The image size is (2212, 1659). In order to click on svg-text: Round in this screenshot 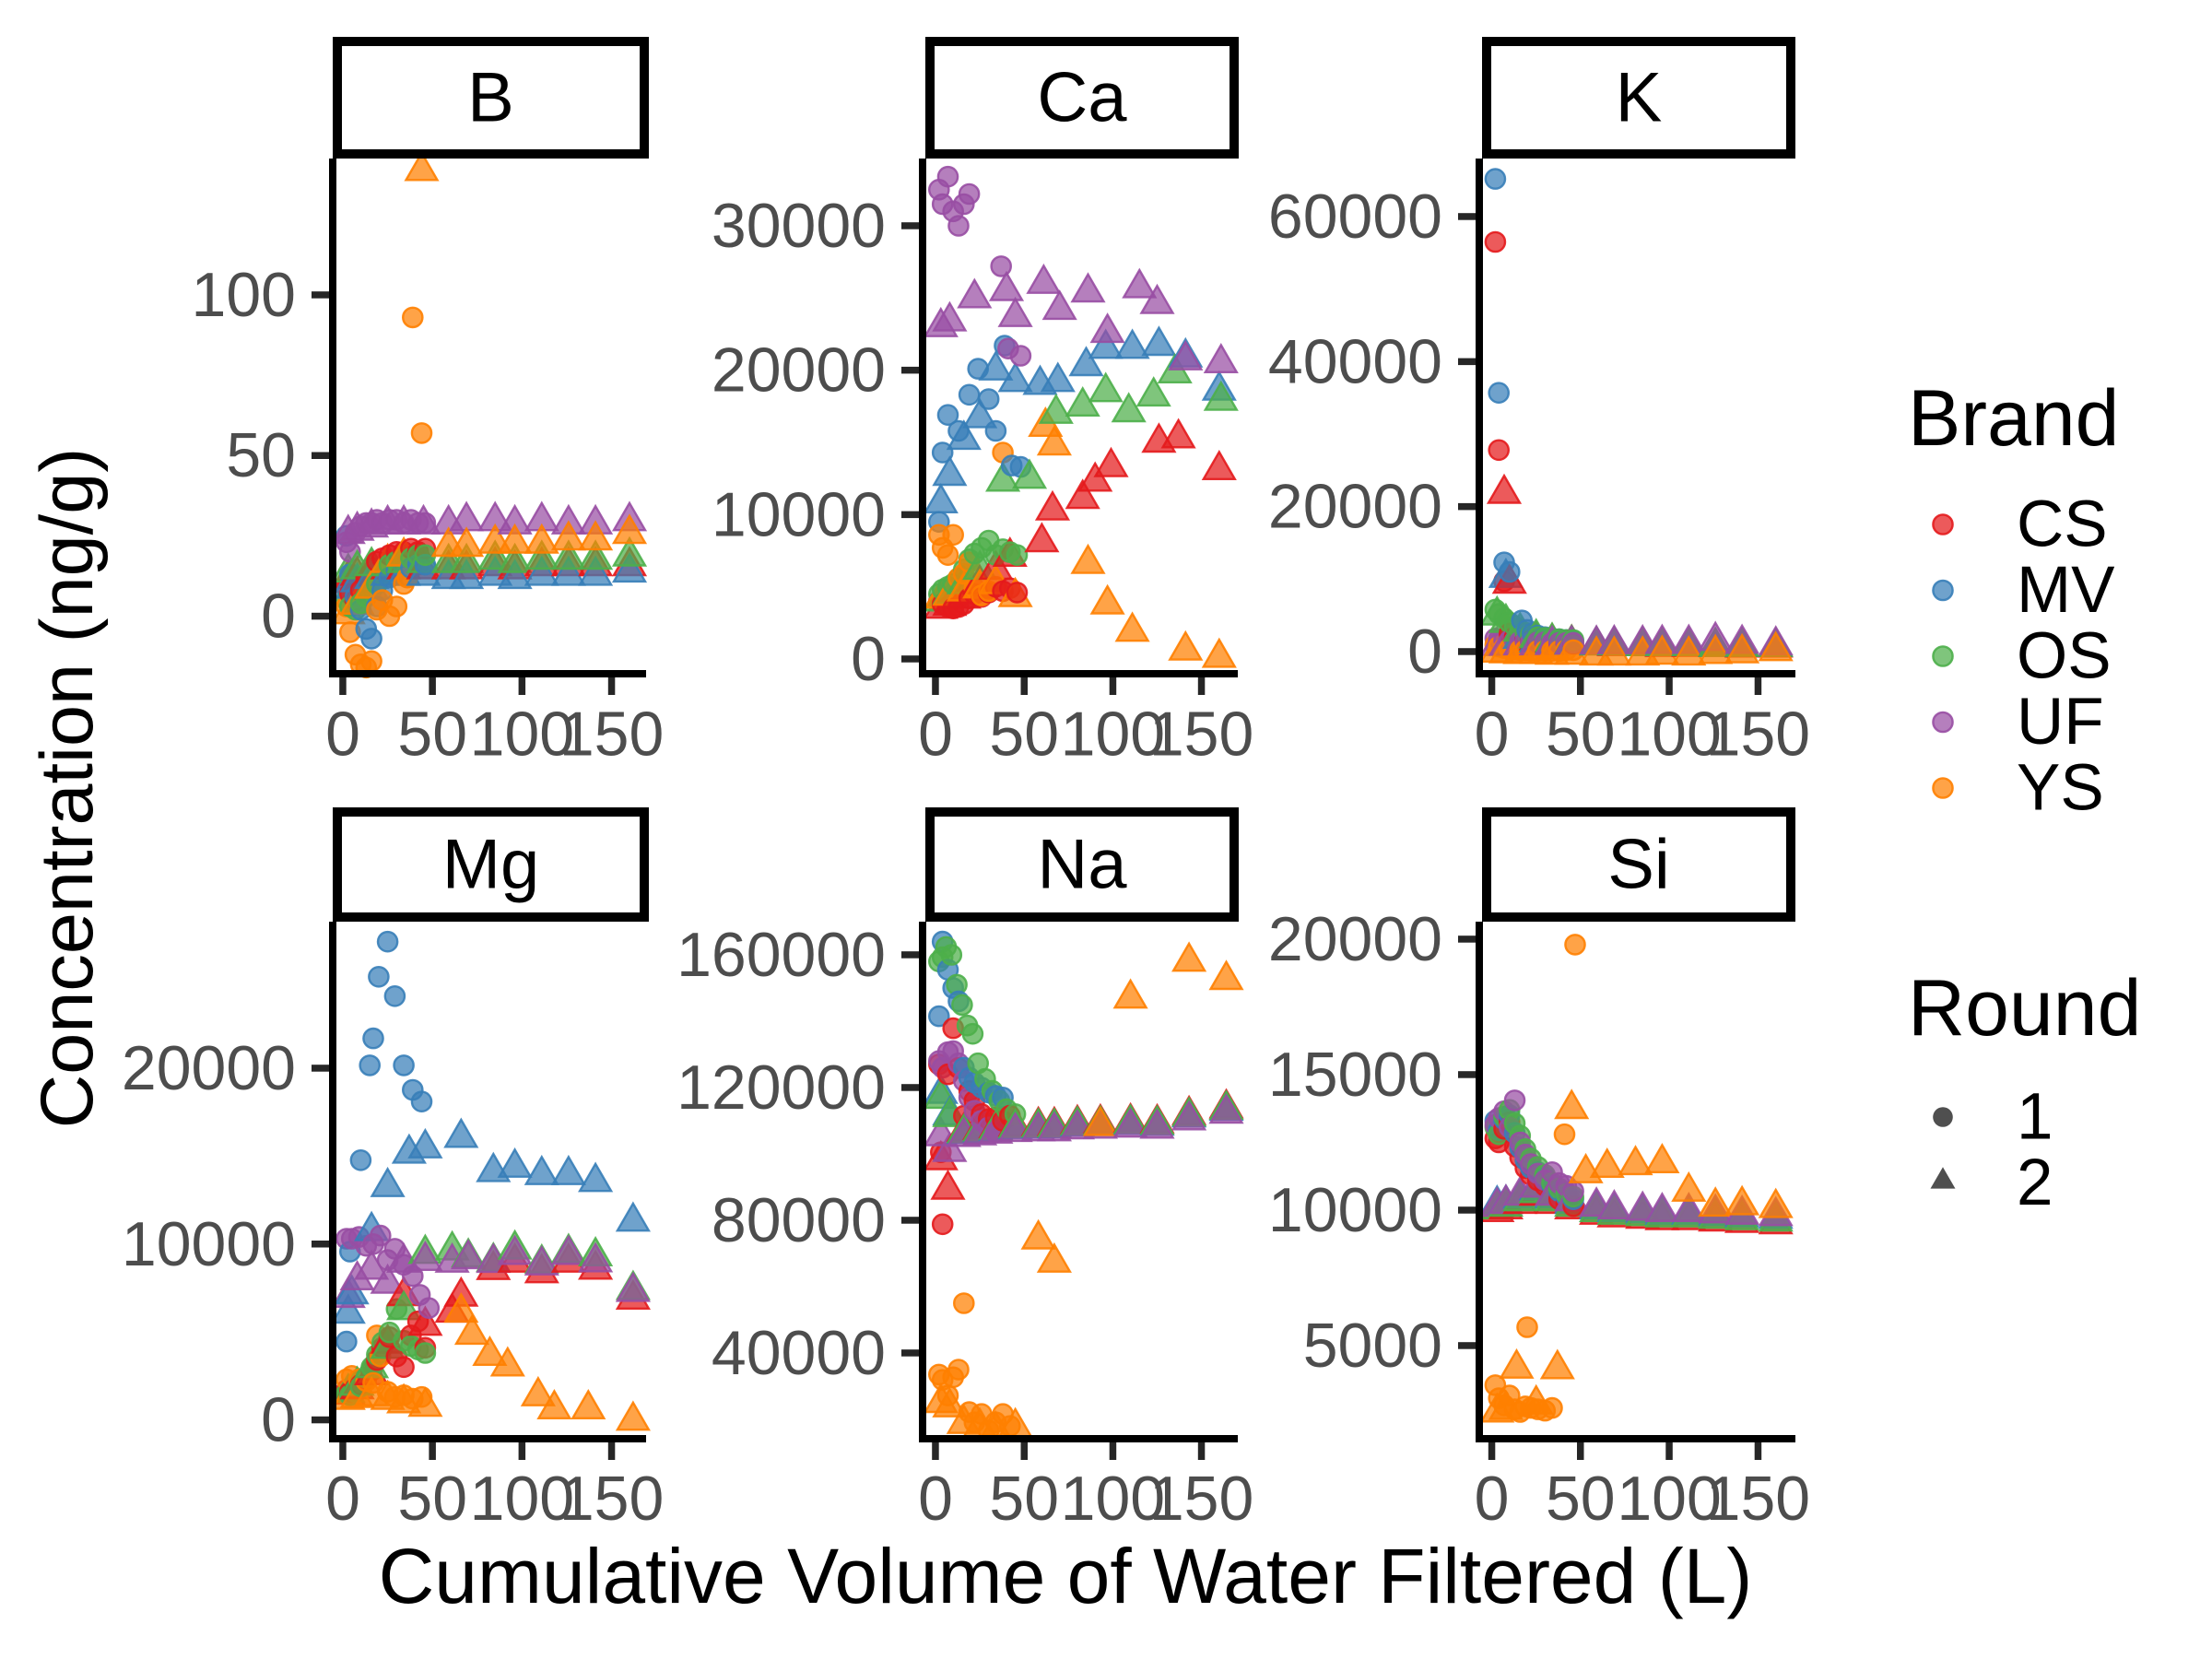, I will do `click(2024, 1008)`.